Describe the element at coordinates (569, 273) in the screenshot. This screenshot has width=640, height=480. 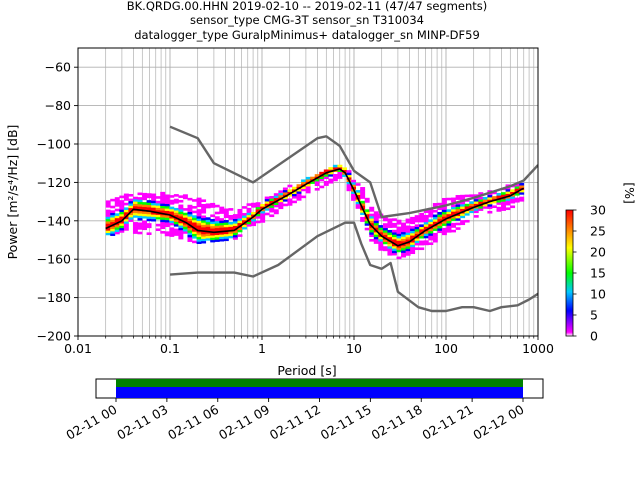
I see `colorbar-gradient` at that location.